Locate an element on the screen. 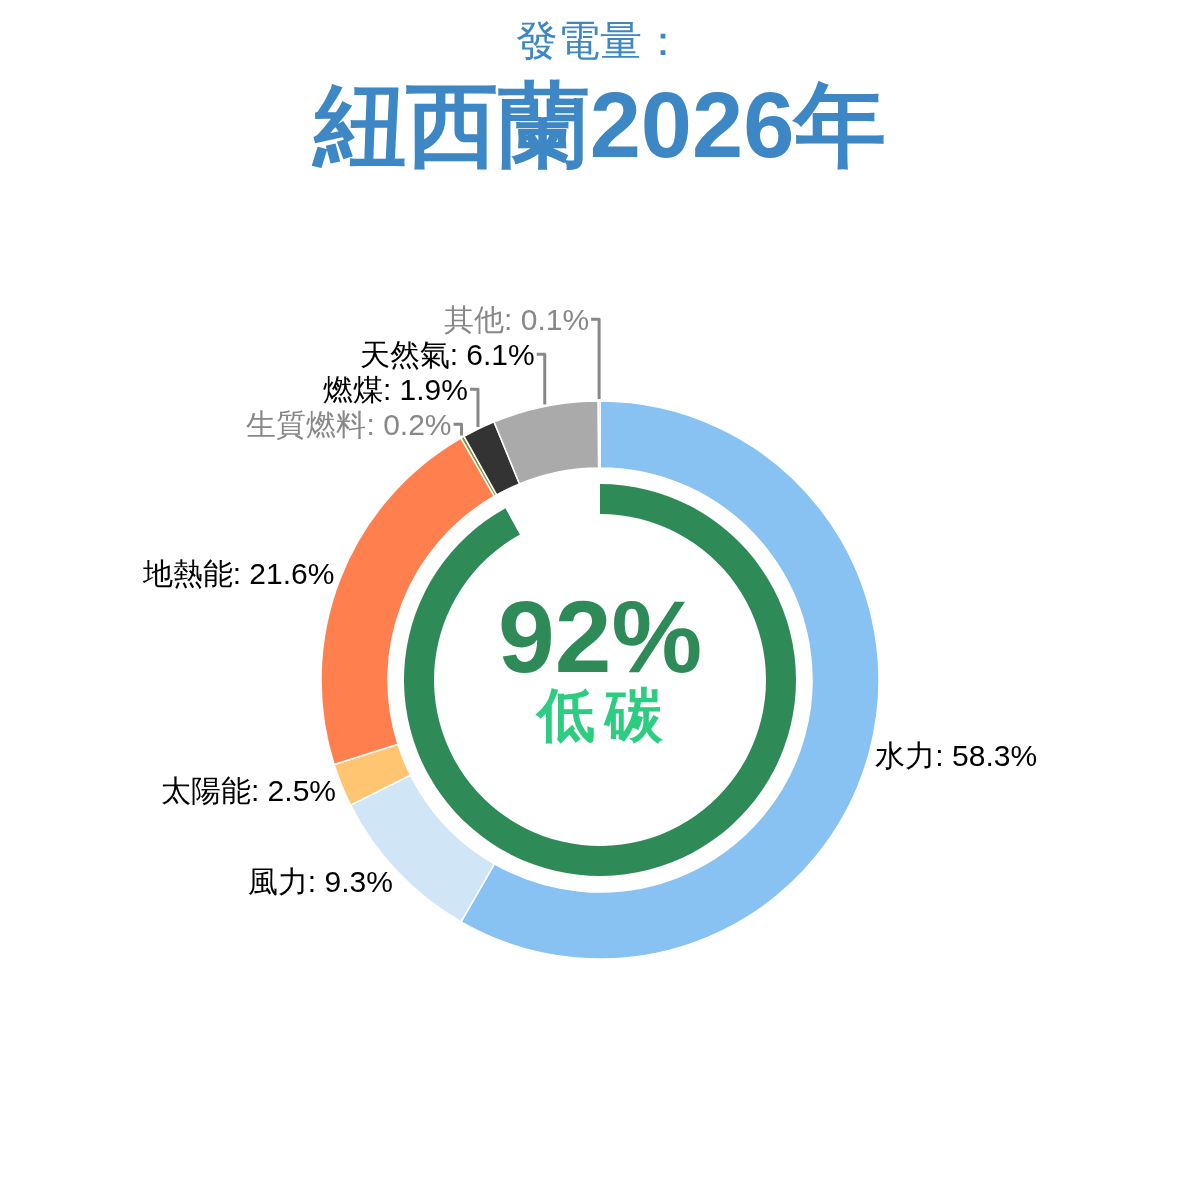 The width and height of the screenshot is (1200, 1200). title: 紐西蘭2026年 is located at coordinates (600, 125).